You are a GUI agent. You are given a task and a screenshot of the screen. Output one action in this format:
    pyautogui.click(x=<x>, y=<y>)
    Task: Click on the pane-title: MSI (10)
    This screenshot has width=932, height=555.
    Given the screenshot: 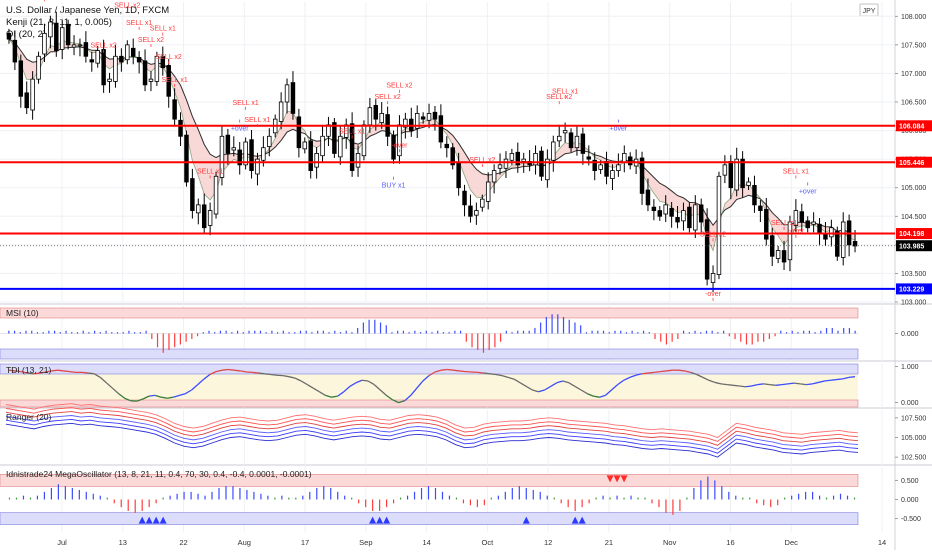 What is the action you would take?
    pyautogui.click(x=22, y=313)
    